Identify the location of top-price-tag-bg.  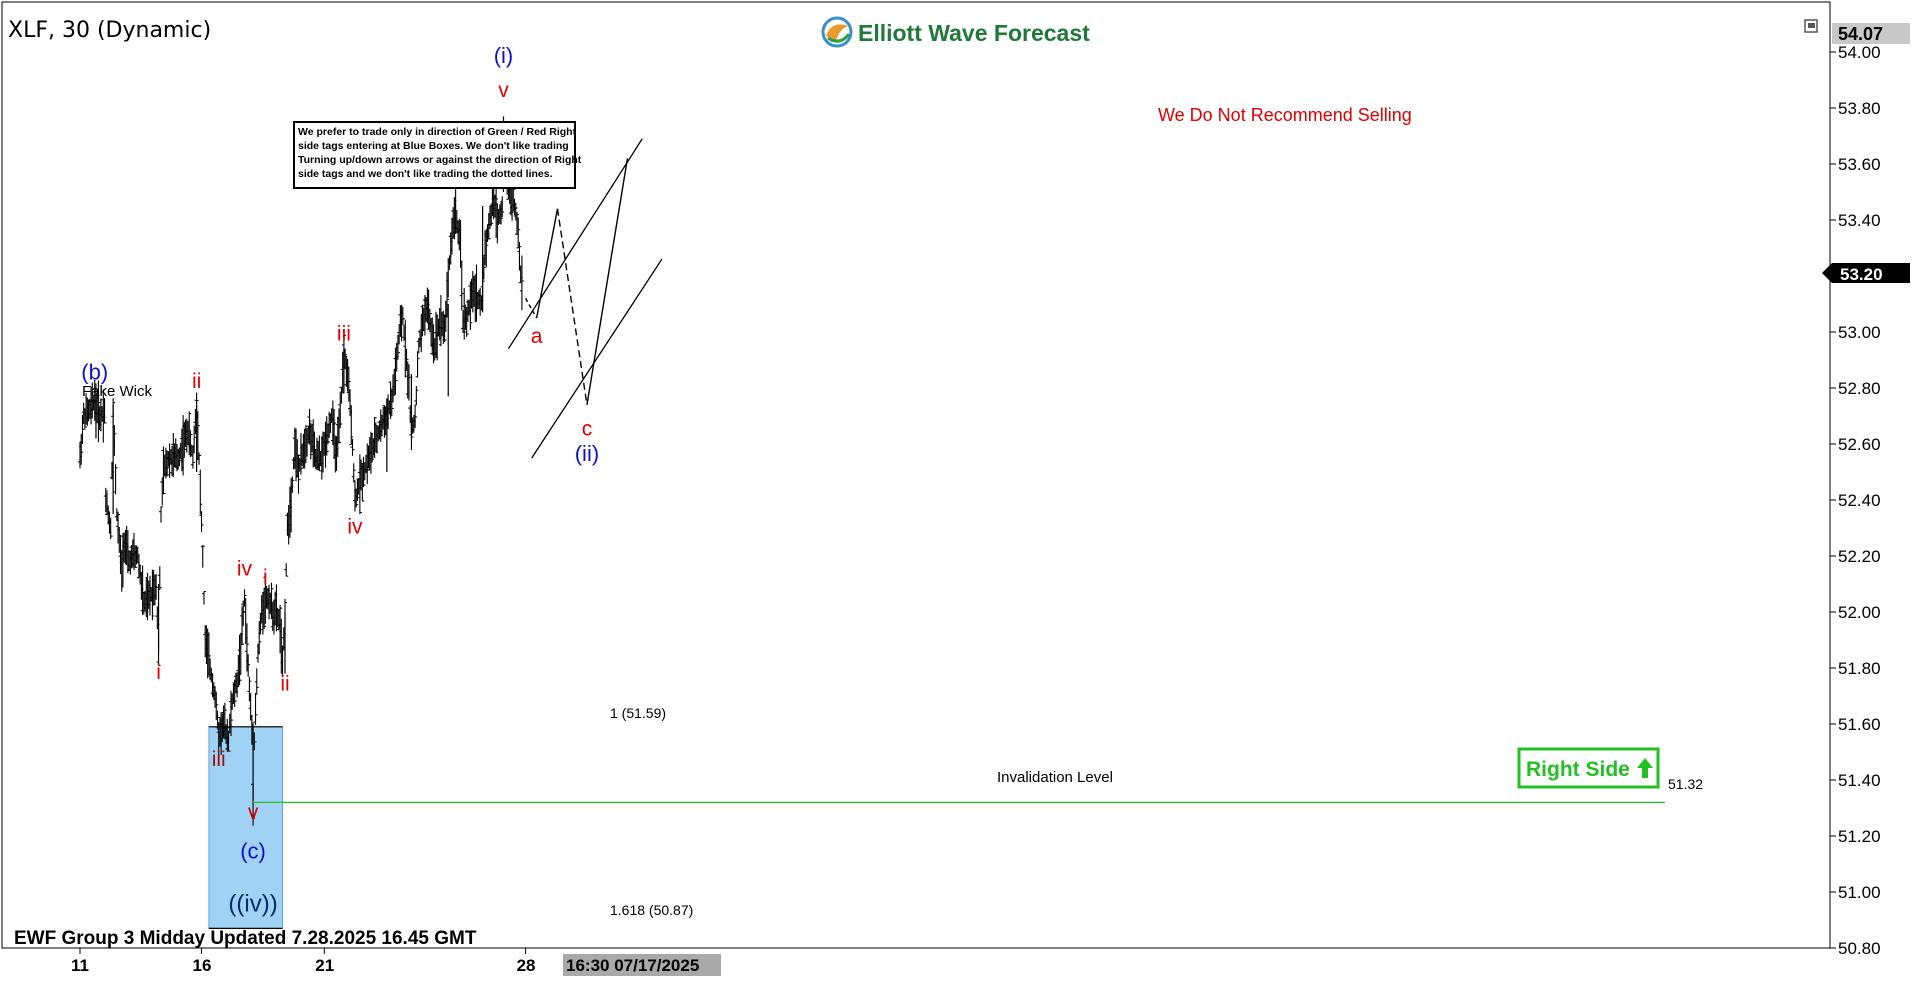
(1871, 33).